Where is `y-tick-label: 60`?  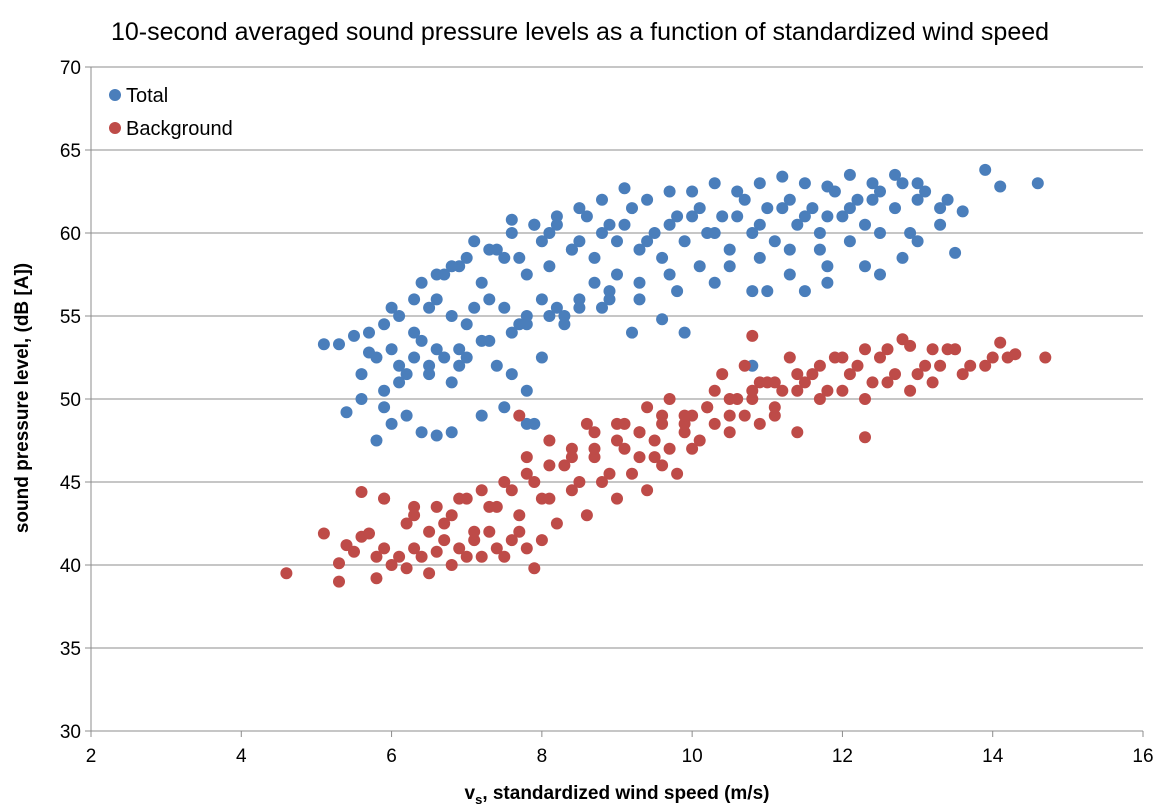 y-tick-label: 60 is located at coordinates (70, 234).